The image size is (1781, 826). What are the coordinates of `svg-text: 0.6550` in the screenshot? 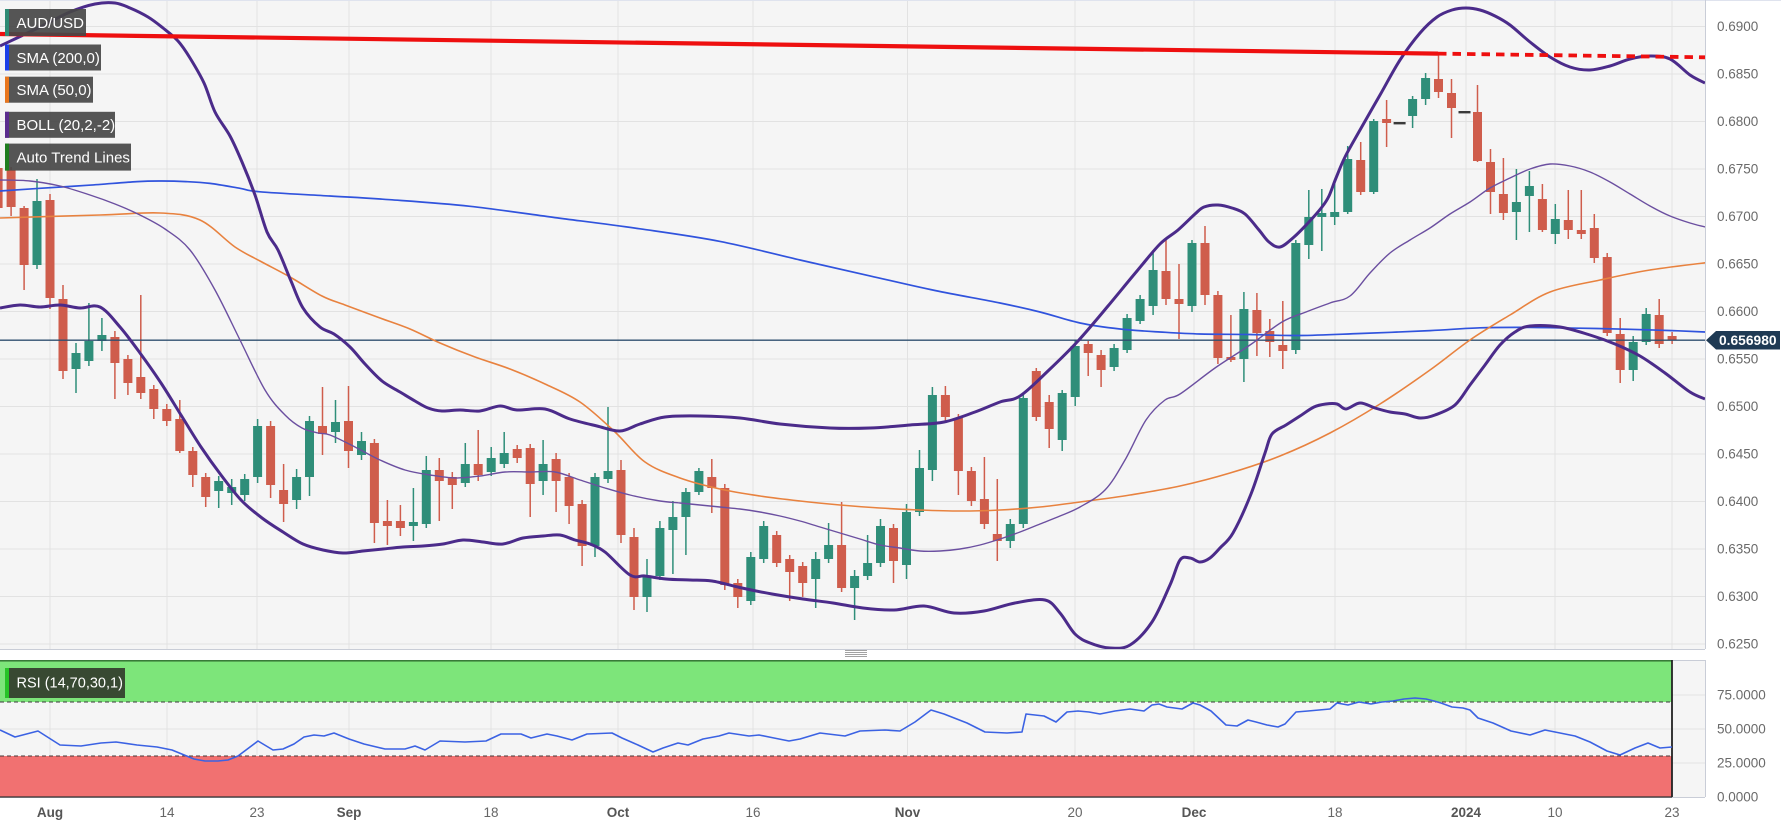 It's located at (1737, 359).